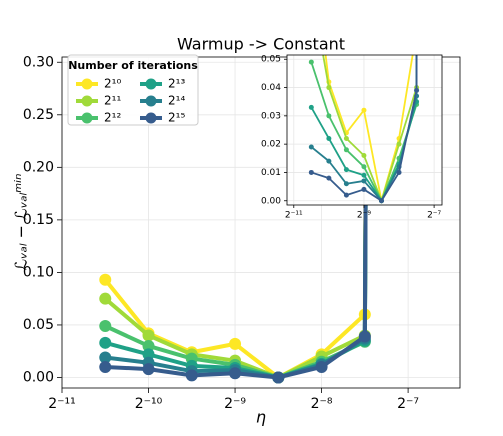  What do you see at coordinates (261, 417) in the screenshot?
I see `x-axis-label: η` at bounding box center [261, 417].